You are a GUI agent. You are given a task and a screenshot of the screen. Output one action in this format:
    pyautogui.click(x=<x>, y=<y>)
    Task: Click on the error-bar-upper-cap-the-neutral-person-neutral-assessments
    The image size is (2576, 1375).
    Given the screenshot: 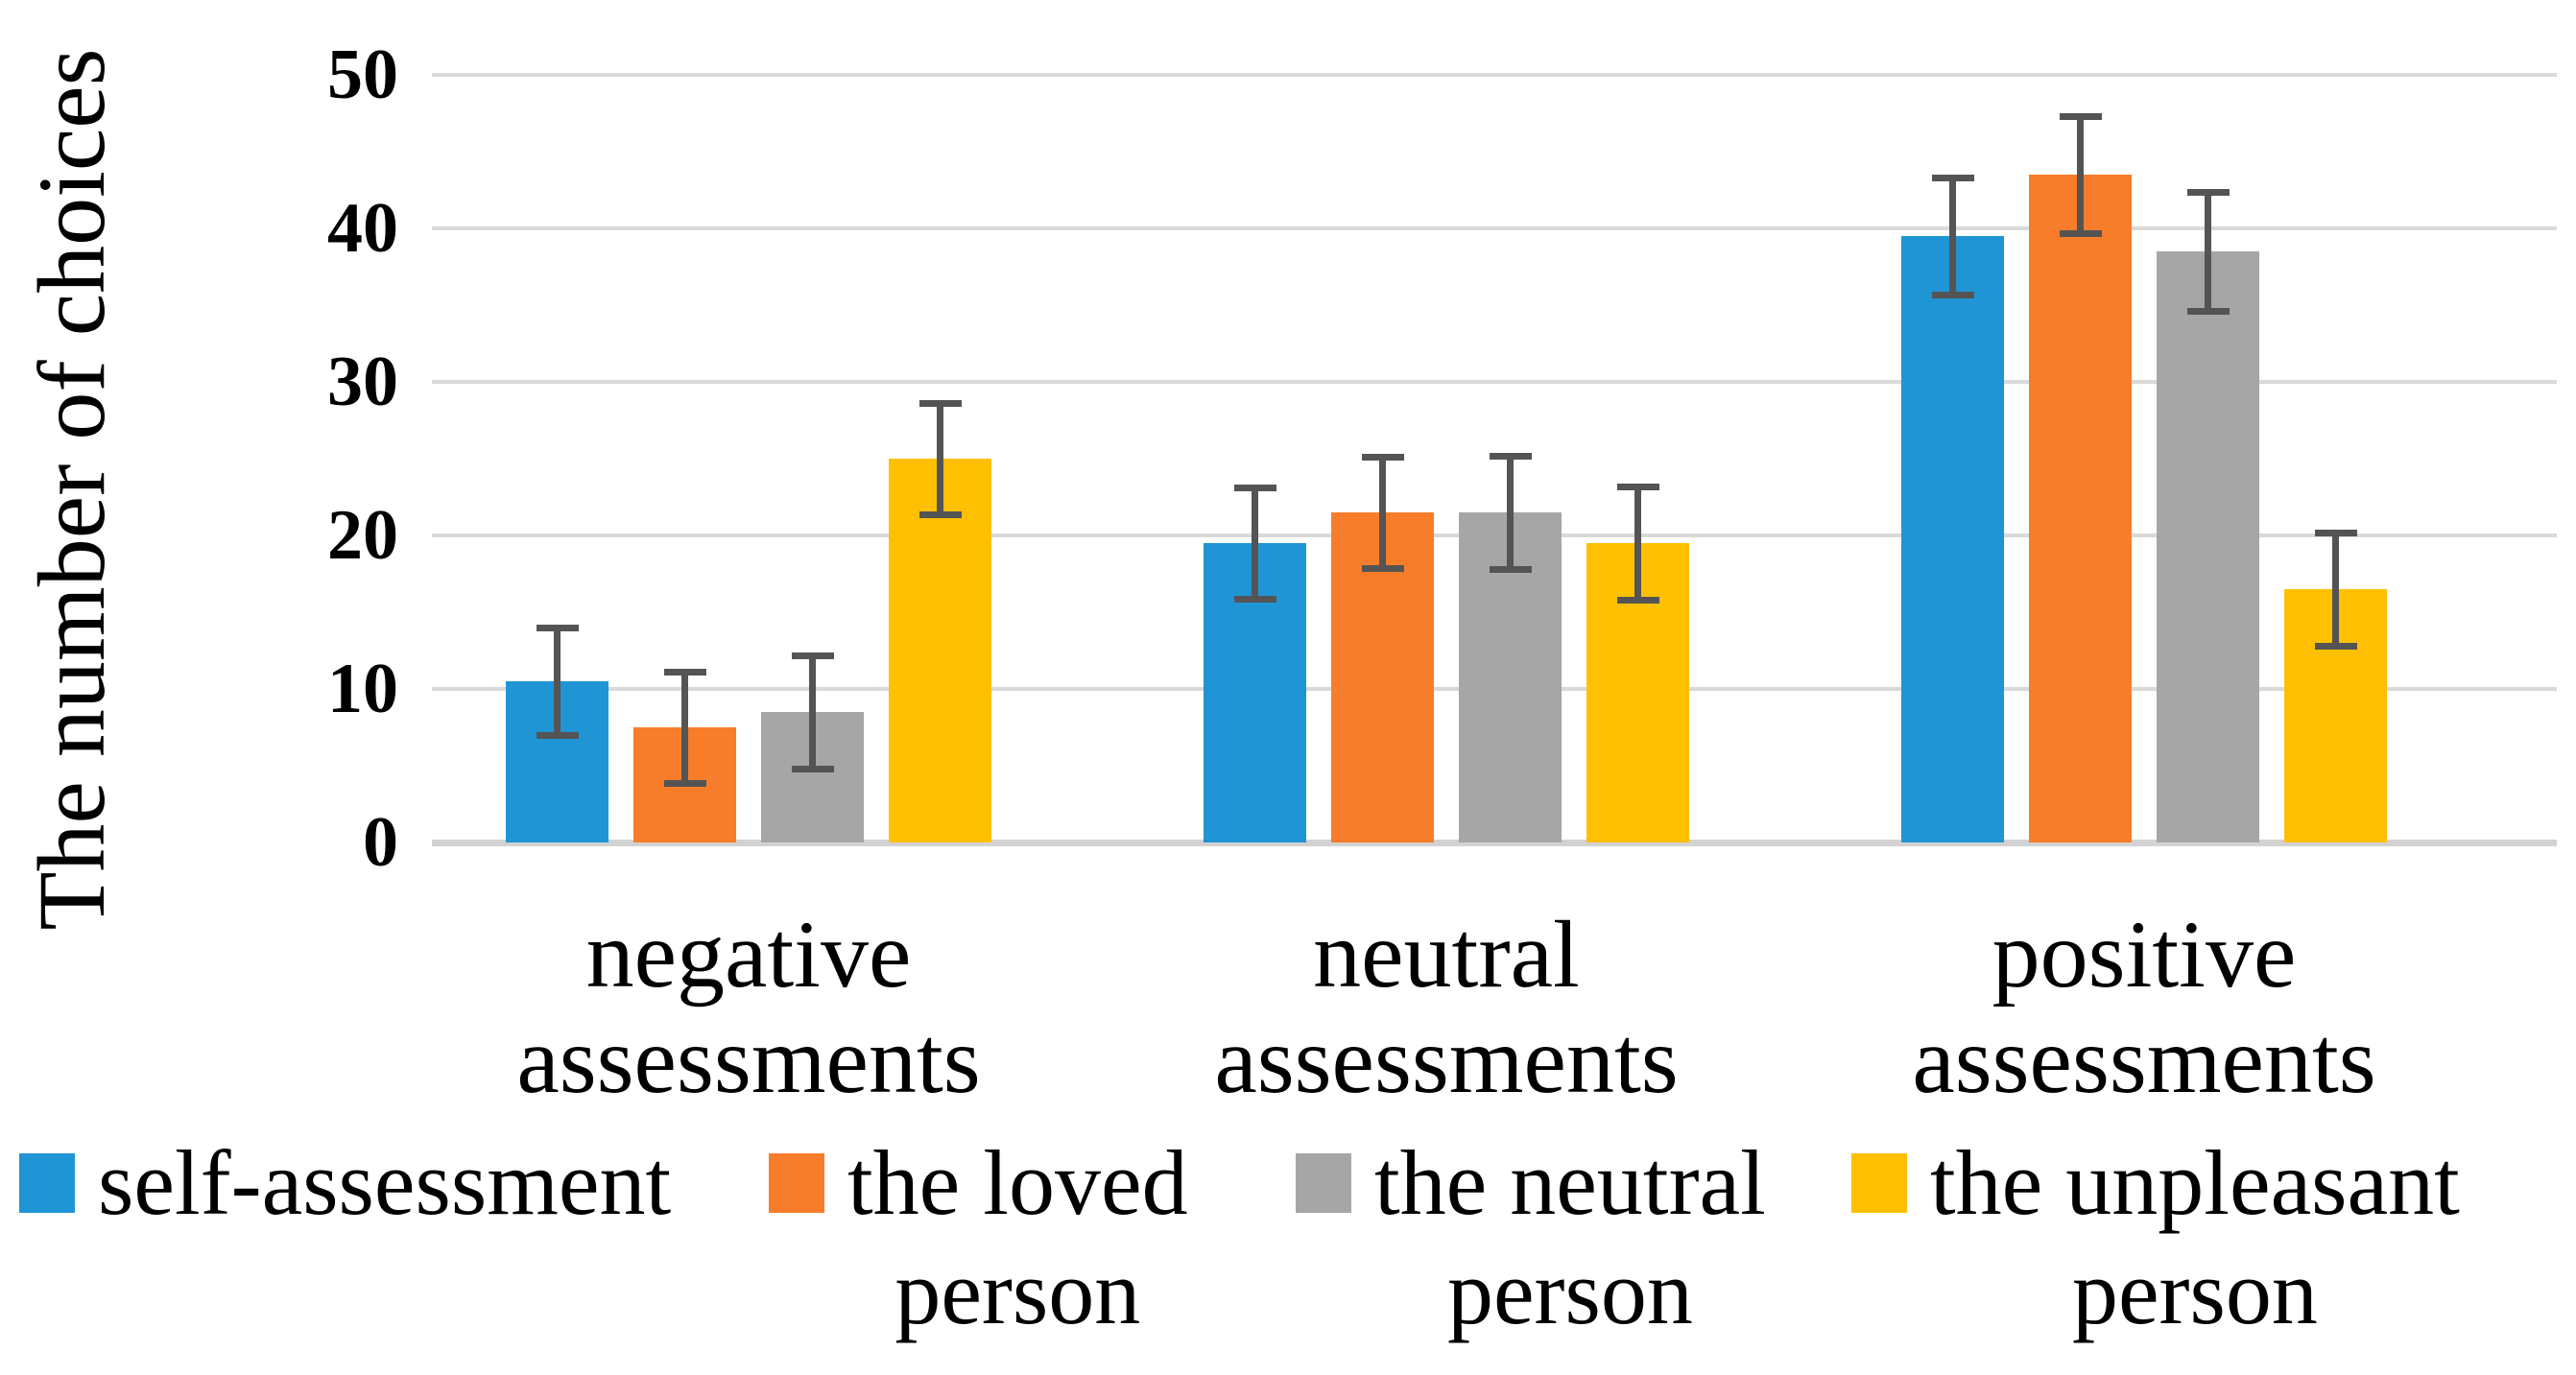 What is the action you would take?
    pyautogui.click(x=1510, y=456)
    